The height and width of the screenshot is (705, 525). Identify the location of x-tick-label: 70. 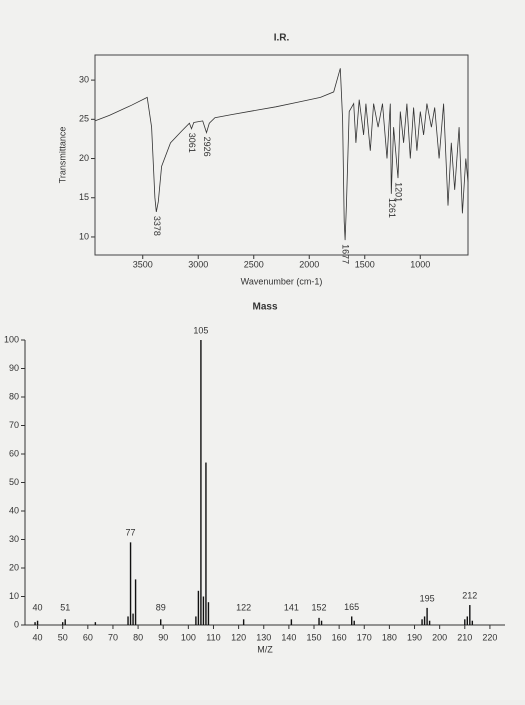
(113, 637).